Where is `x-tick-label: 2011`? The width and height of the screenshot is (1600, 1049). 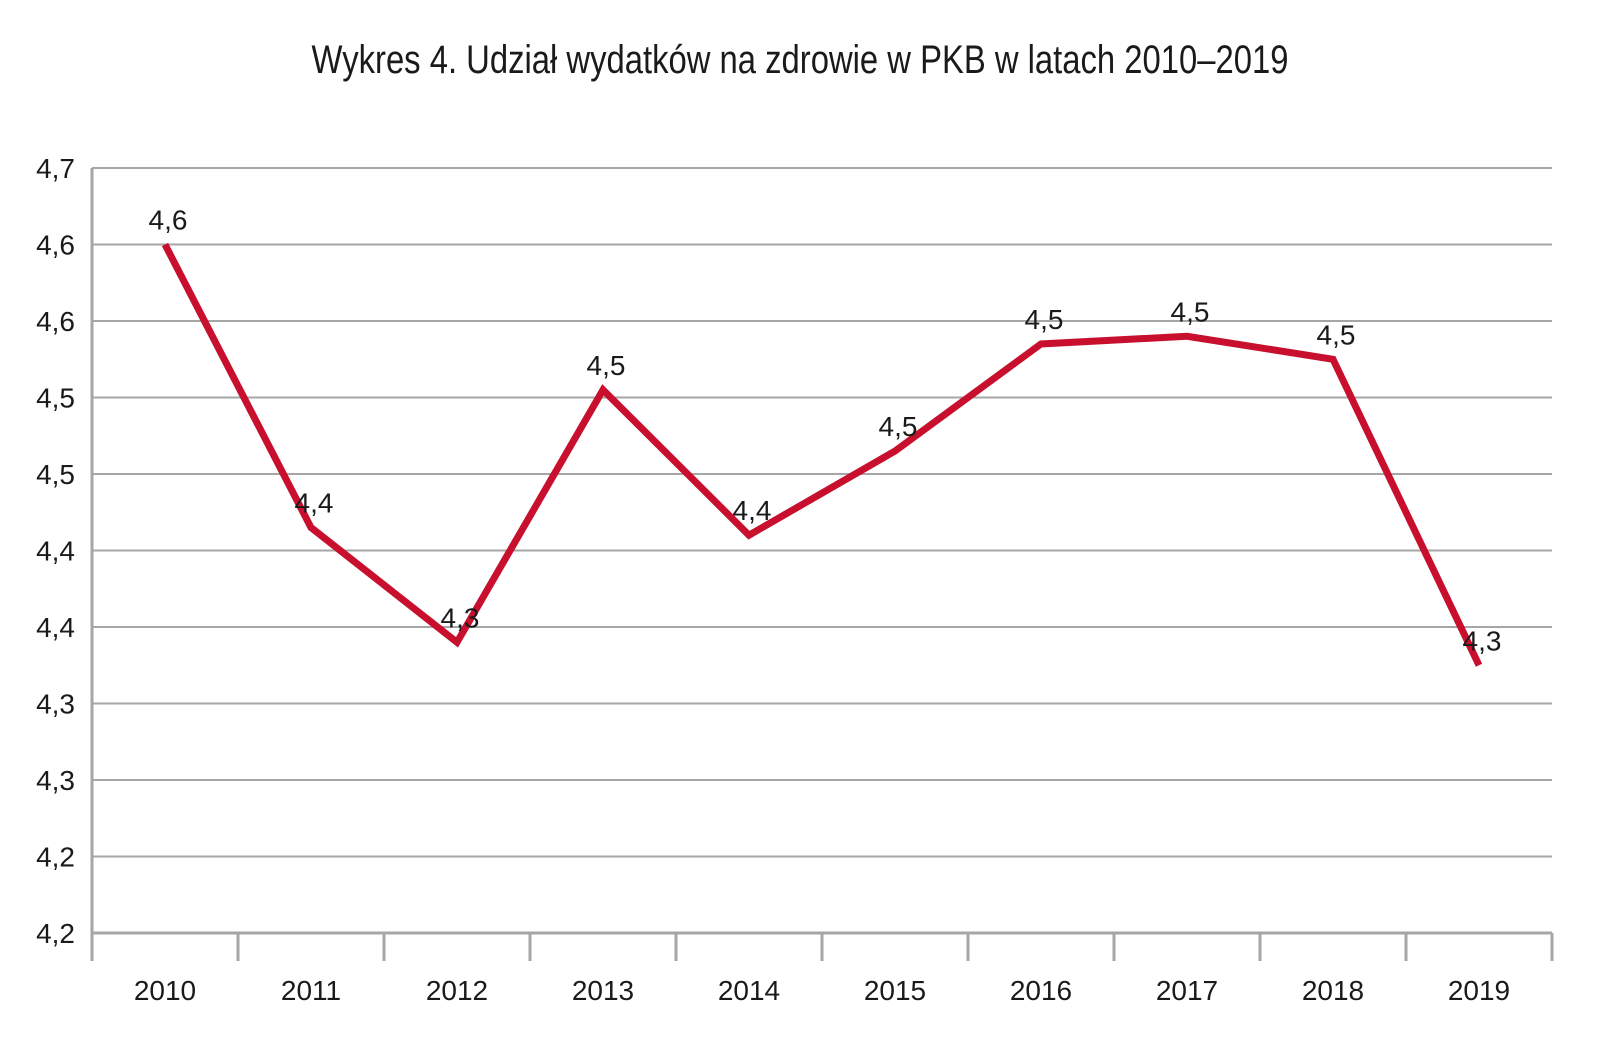
x-tick-label: 2011 is located at coordinates (311, 990).